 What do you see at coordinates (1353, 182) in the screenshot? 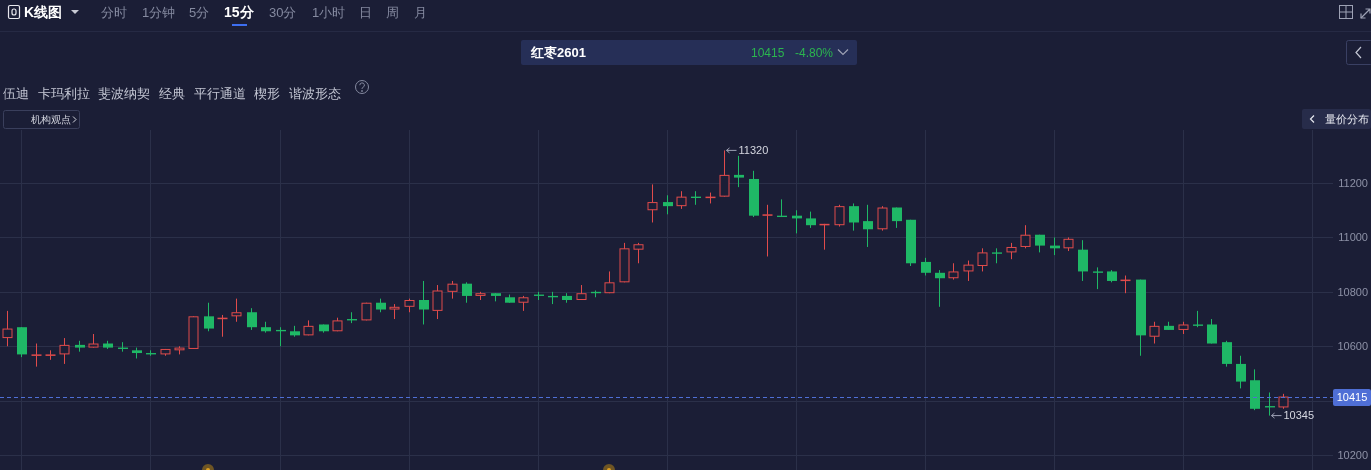
I see `y-tick-label: 11200` at bounding box center [1353, 182].